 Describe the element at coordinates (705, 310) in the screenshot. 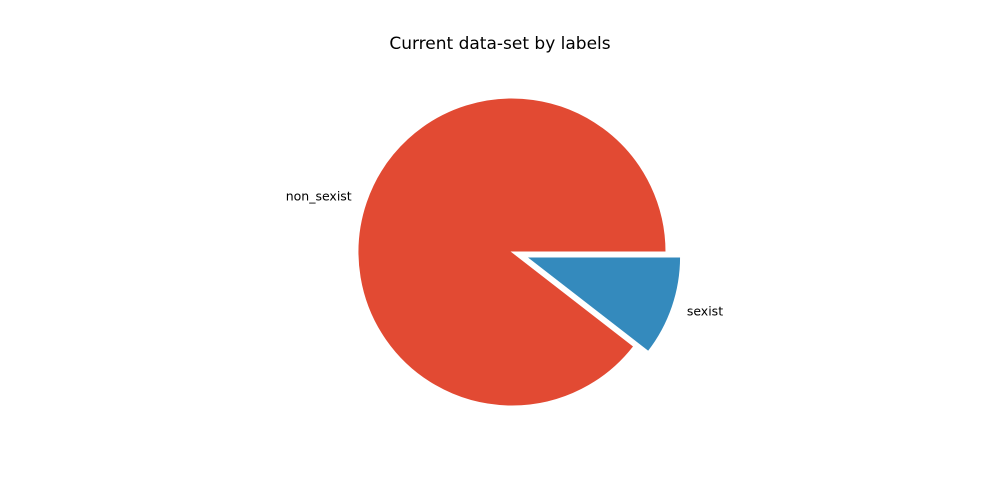

I see `pie-label-sexist: sexist` at that location.